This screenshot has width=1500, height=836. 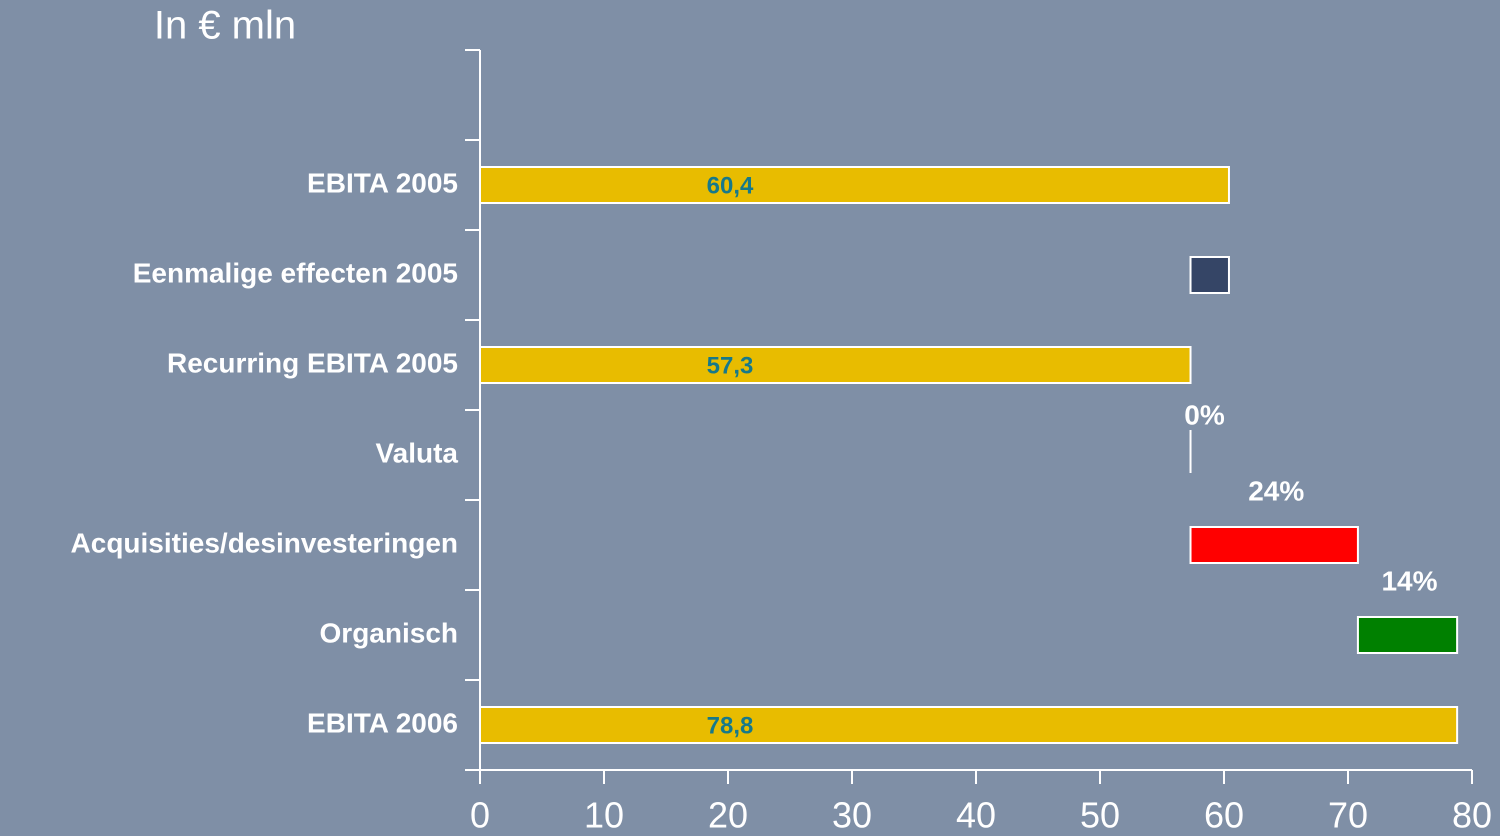 I want to click on x-tick-label: 0, so click(x=480, y=815).